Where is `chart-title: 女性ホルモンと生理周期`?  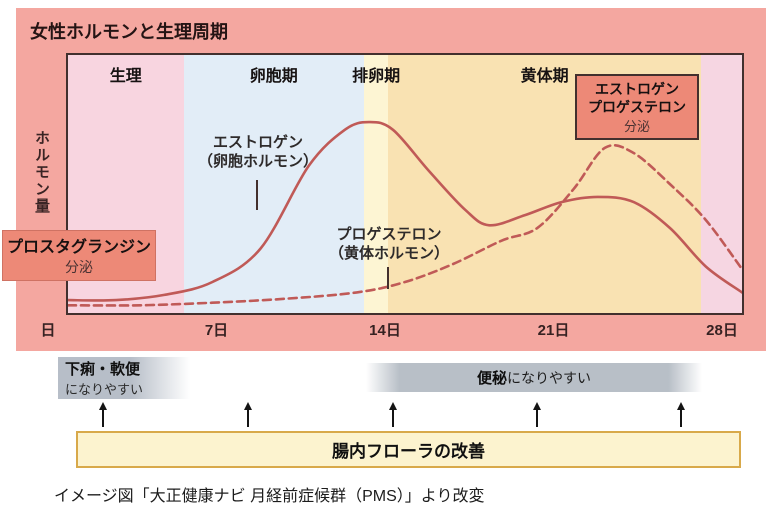 chart-title: 女性ホルモンと生理周期 is located at coordinates (129, 32).